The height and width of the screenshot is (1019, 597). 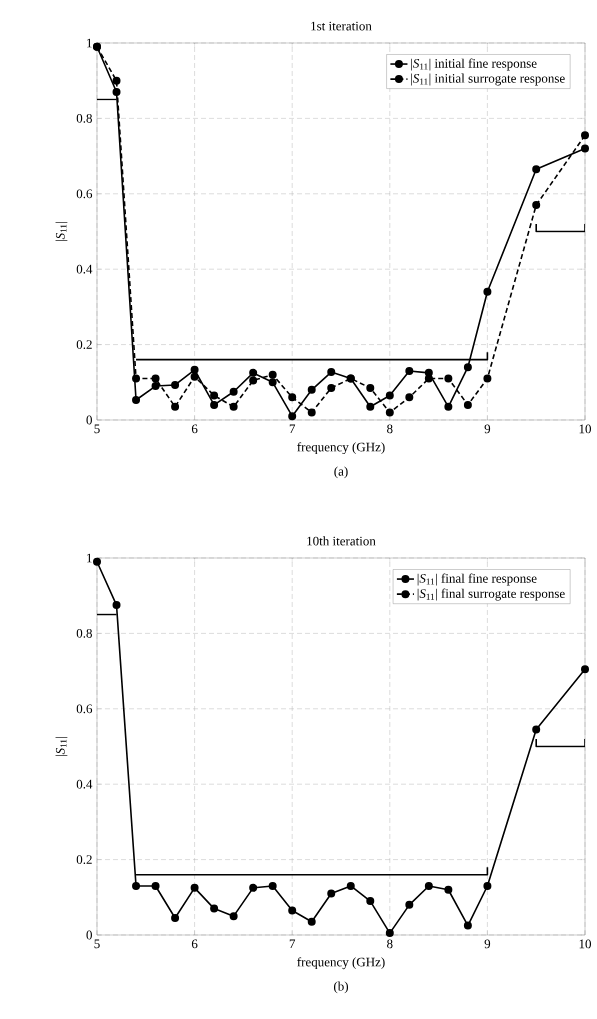 What do you see at coordinates (491, 594) in the screenshot?
I see `legend-label: |S$_{11}$| final surrogate response` at bounding box center [491, 594].